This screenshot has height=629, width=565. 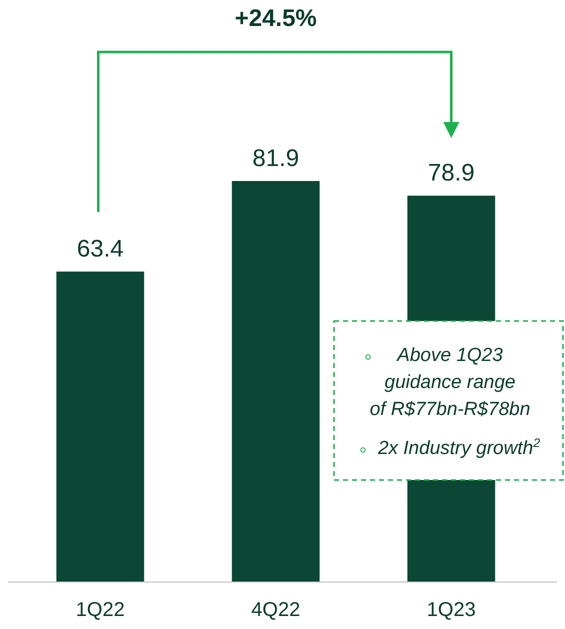 I want to click on text: +24.5%, so click(x=275, y=18).